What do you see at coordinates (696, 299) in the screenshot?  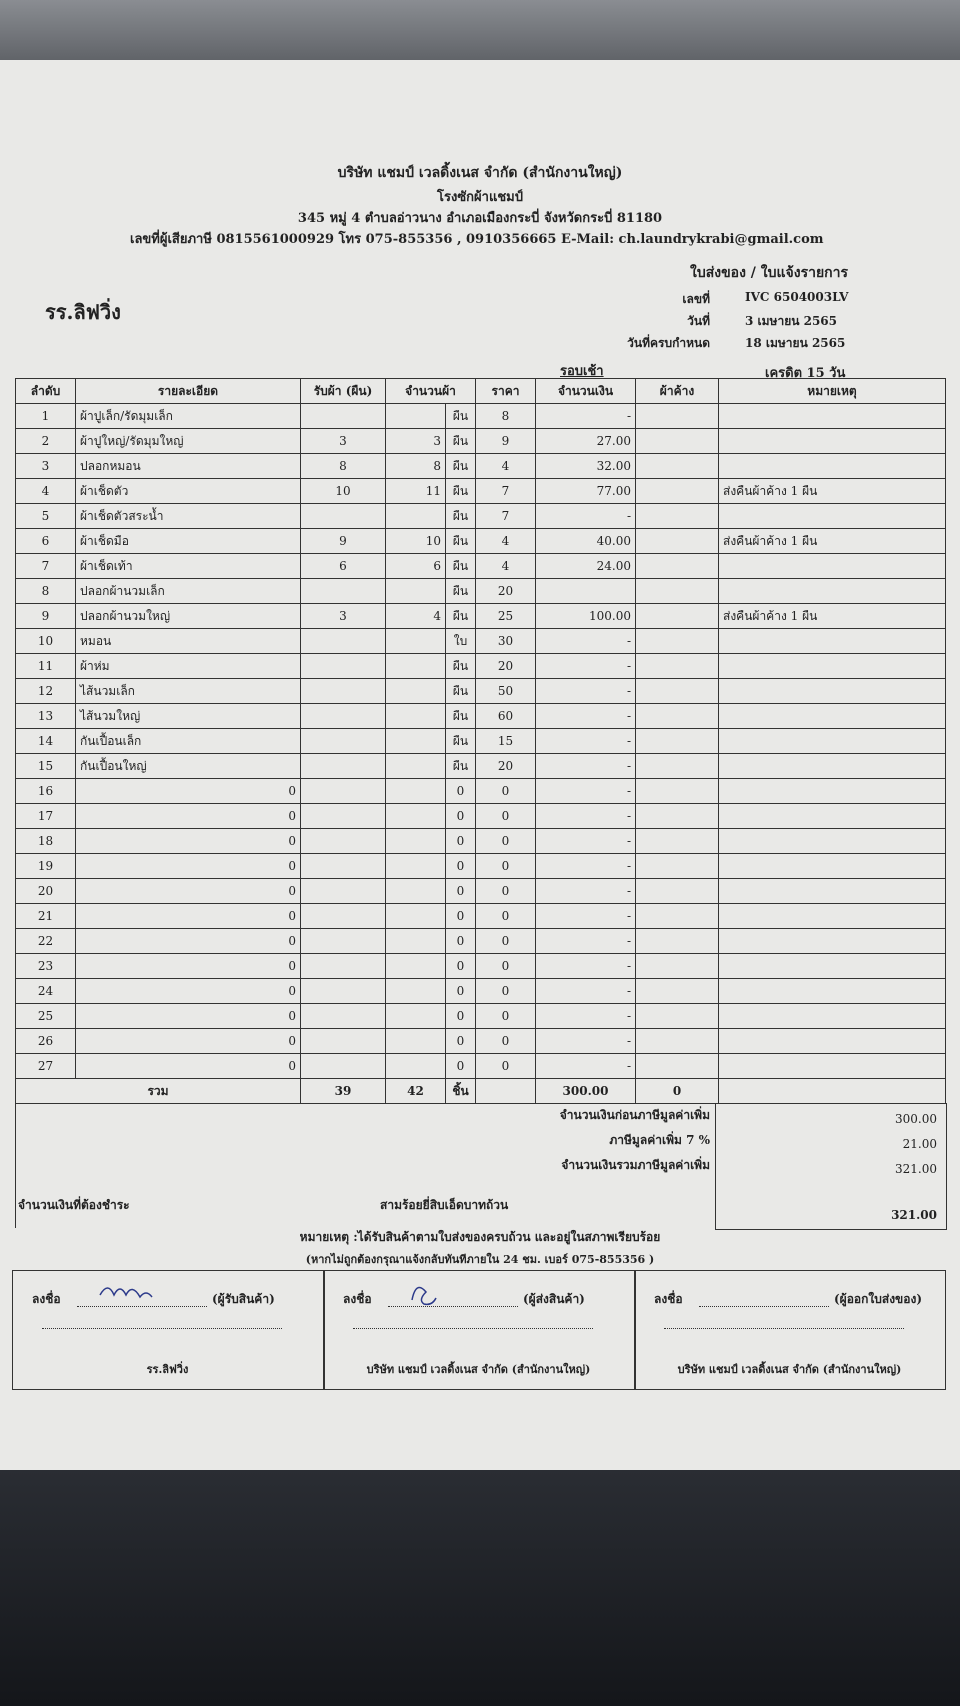 I see `meta-label: เลขที่` at bounding box center [696, 299].